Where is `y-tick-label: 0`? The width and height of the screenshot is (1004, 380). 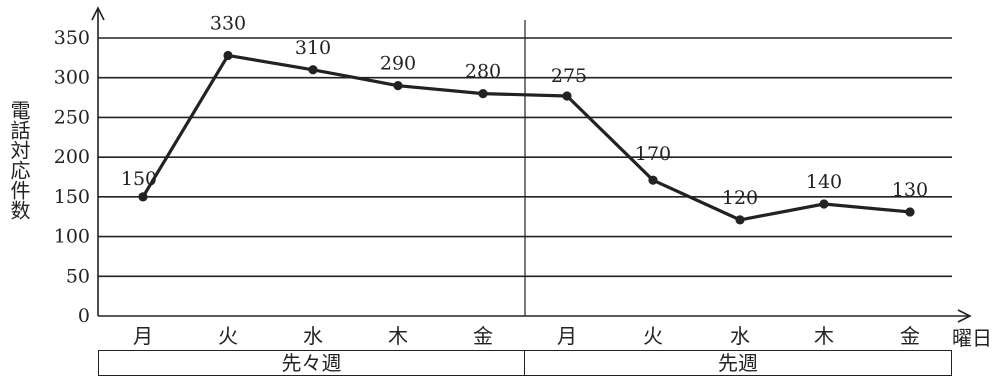 y-tick-label: 0 is located at coordinates (84, 316).